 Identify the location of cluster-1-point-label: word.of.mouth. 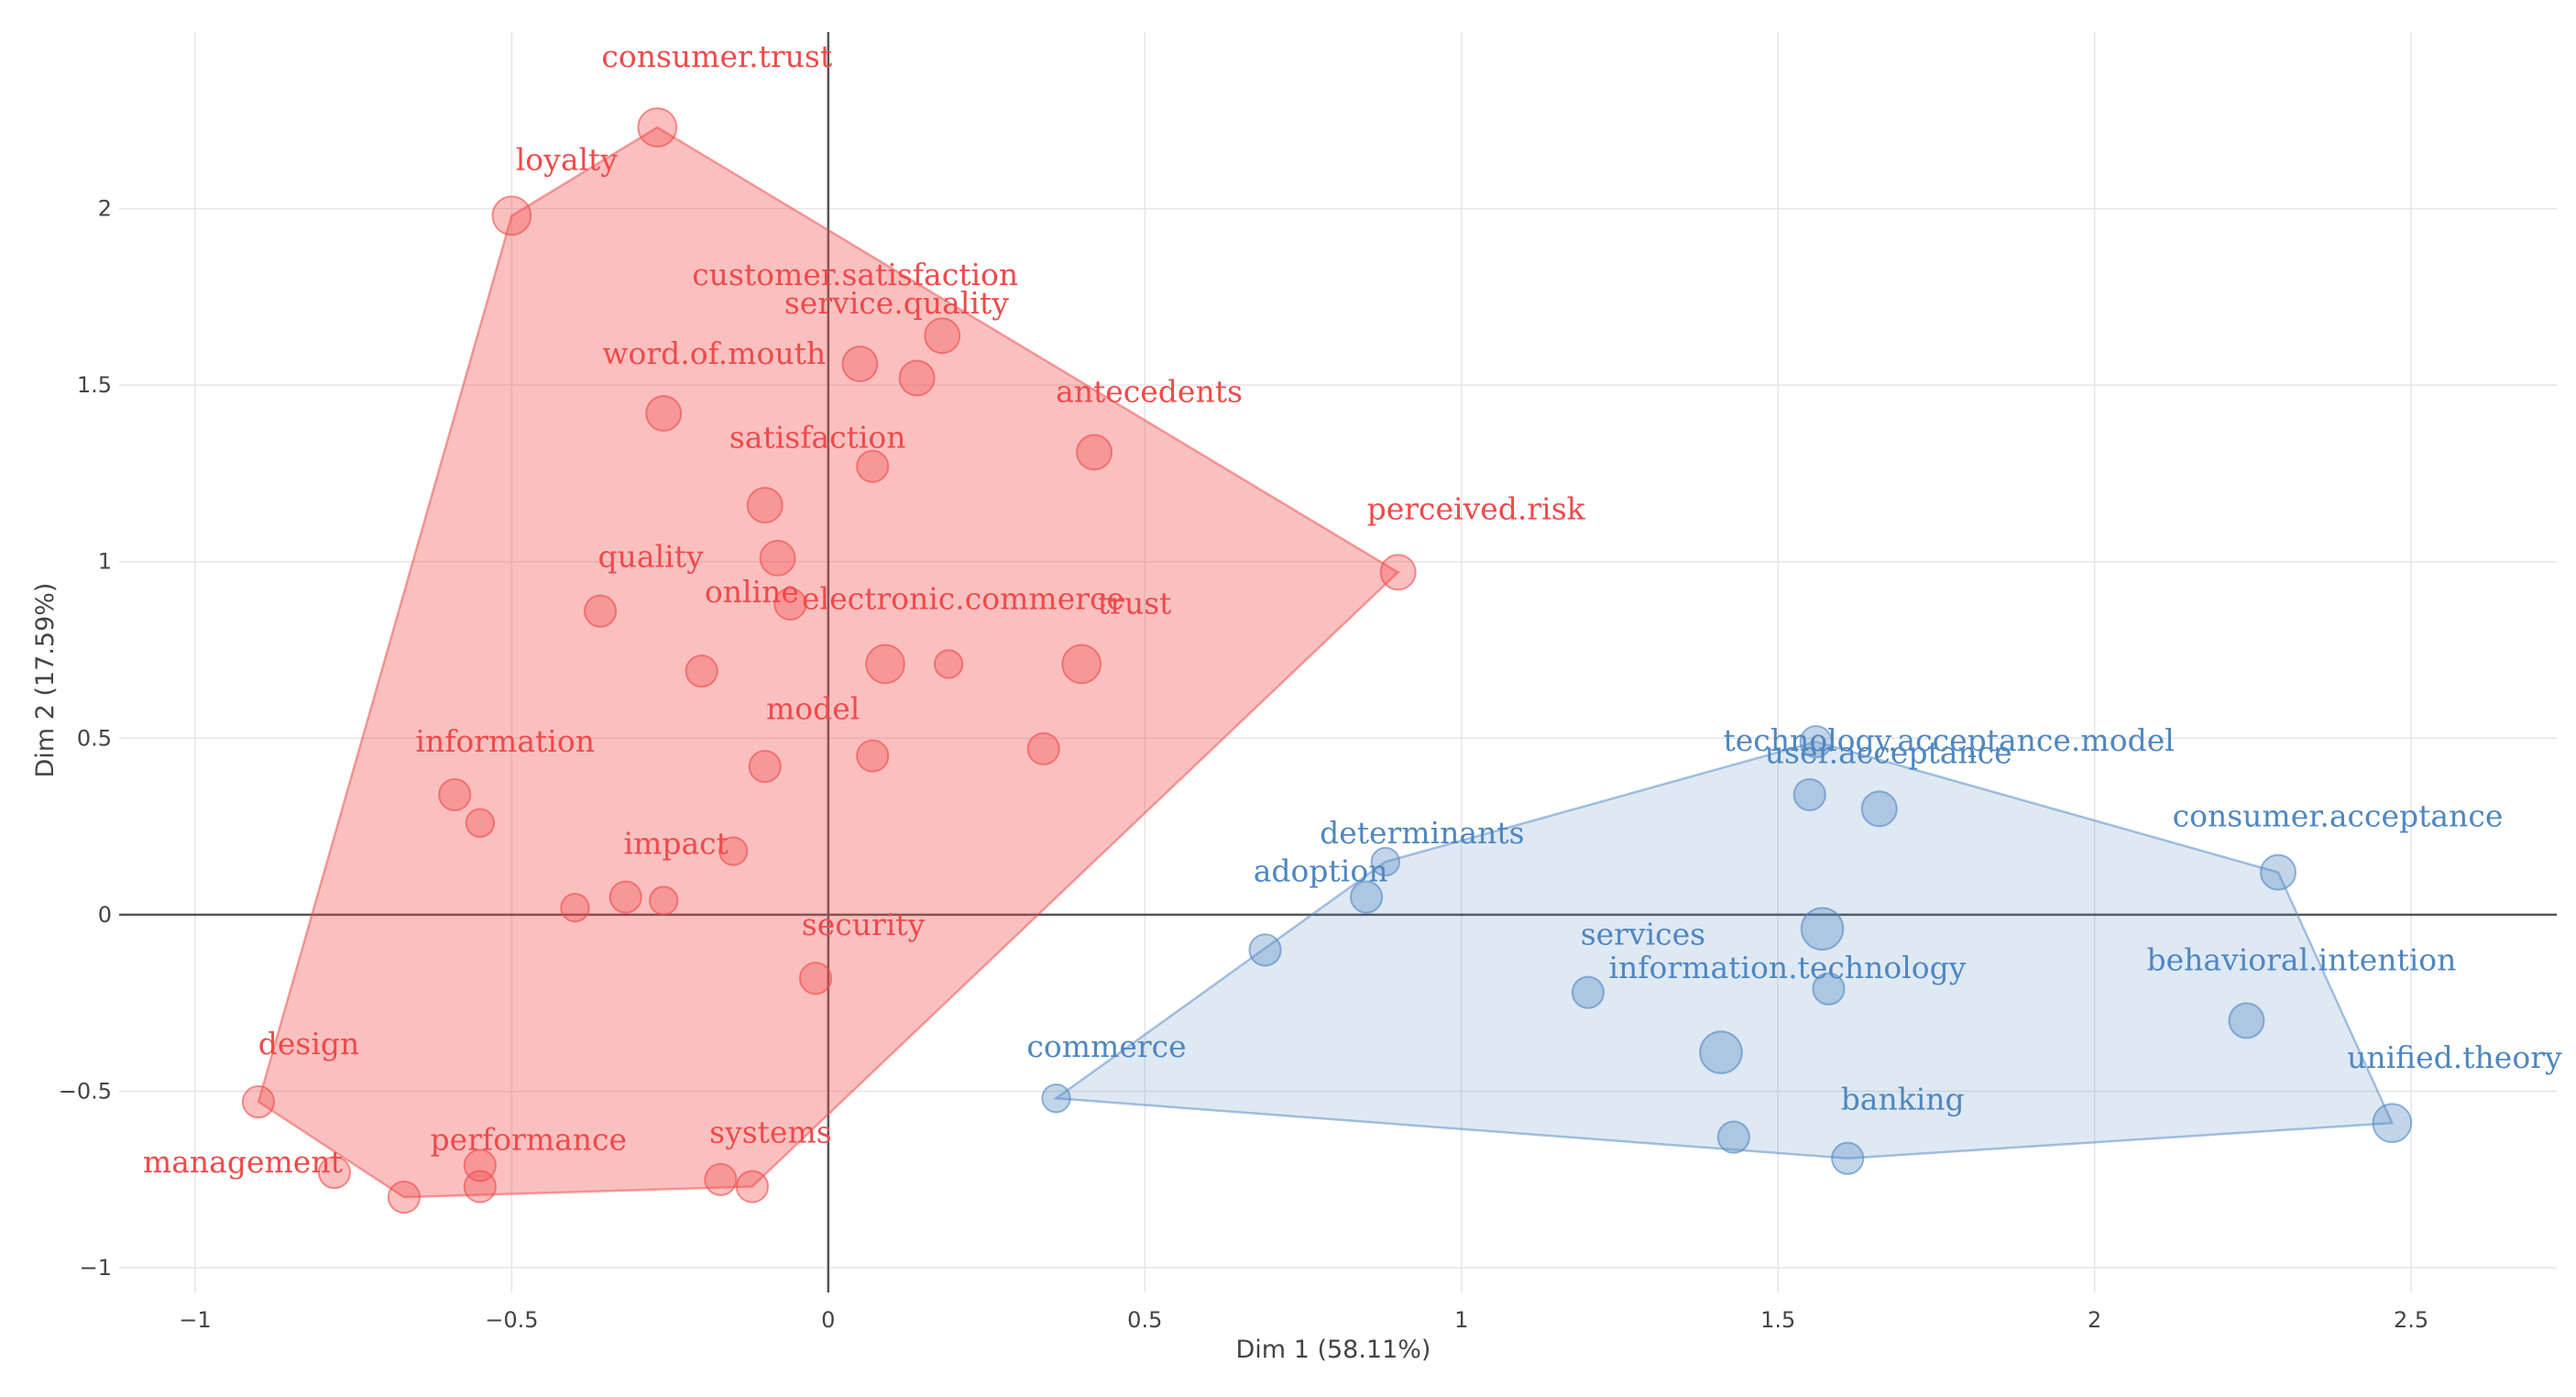
(714, 353).